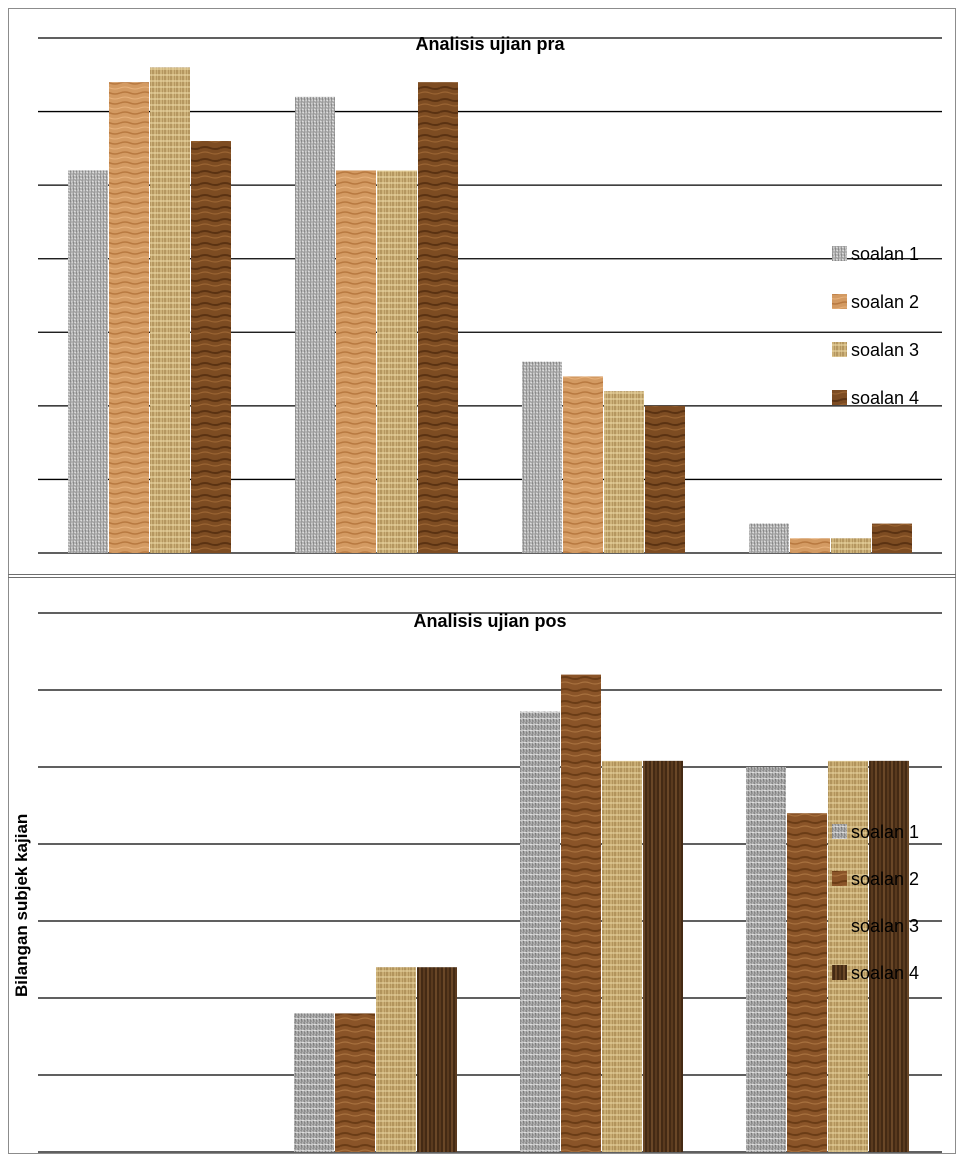 The height and width of the screenshot is (1154, 958). Describe the element at coordinates (490, 44) in the screenshot. I see `chart-title-pra: Analisis ujian pra` at that location.